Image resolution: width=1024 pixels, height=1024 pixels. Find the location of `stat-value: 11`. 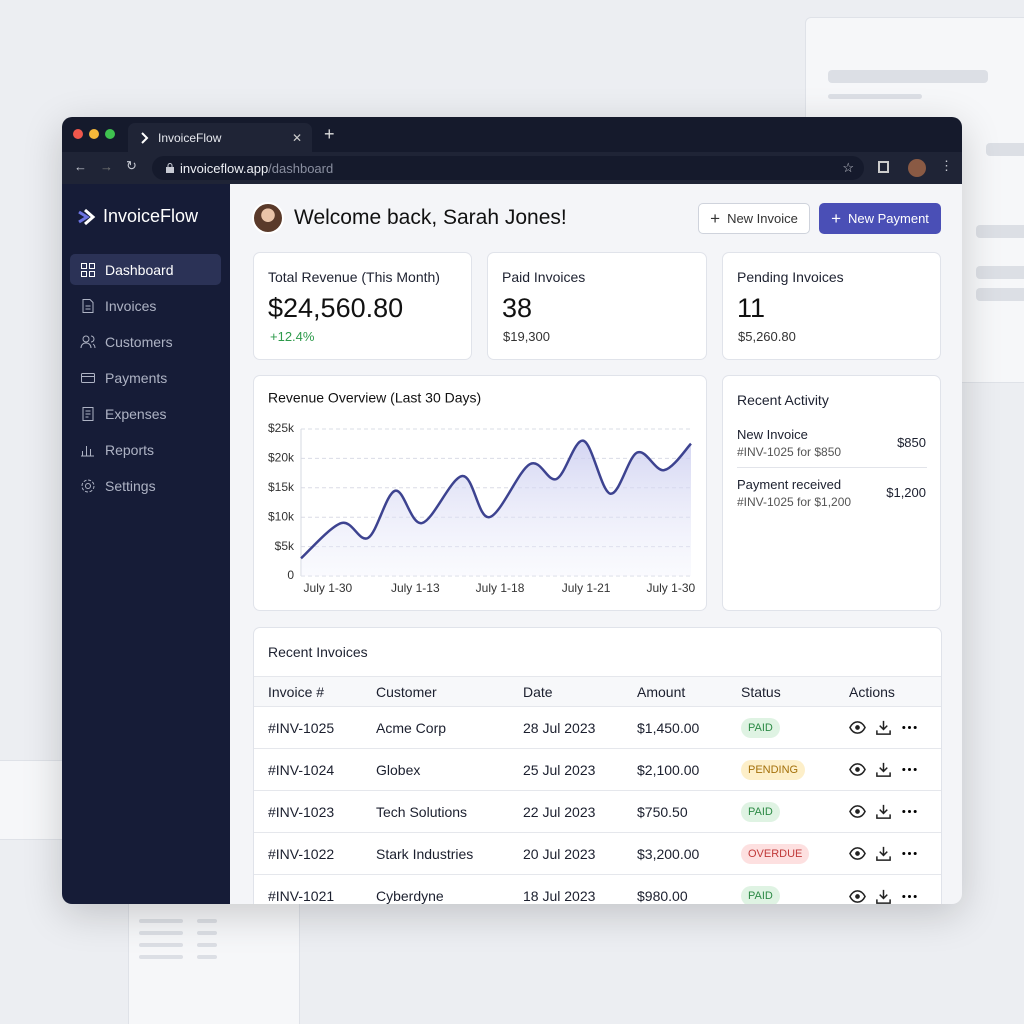

stat-value: 11 is located at coordinates (751, 308).